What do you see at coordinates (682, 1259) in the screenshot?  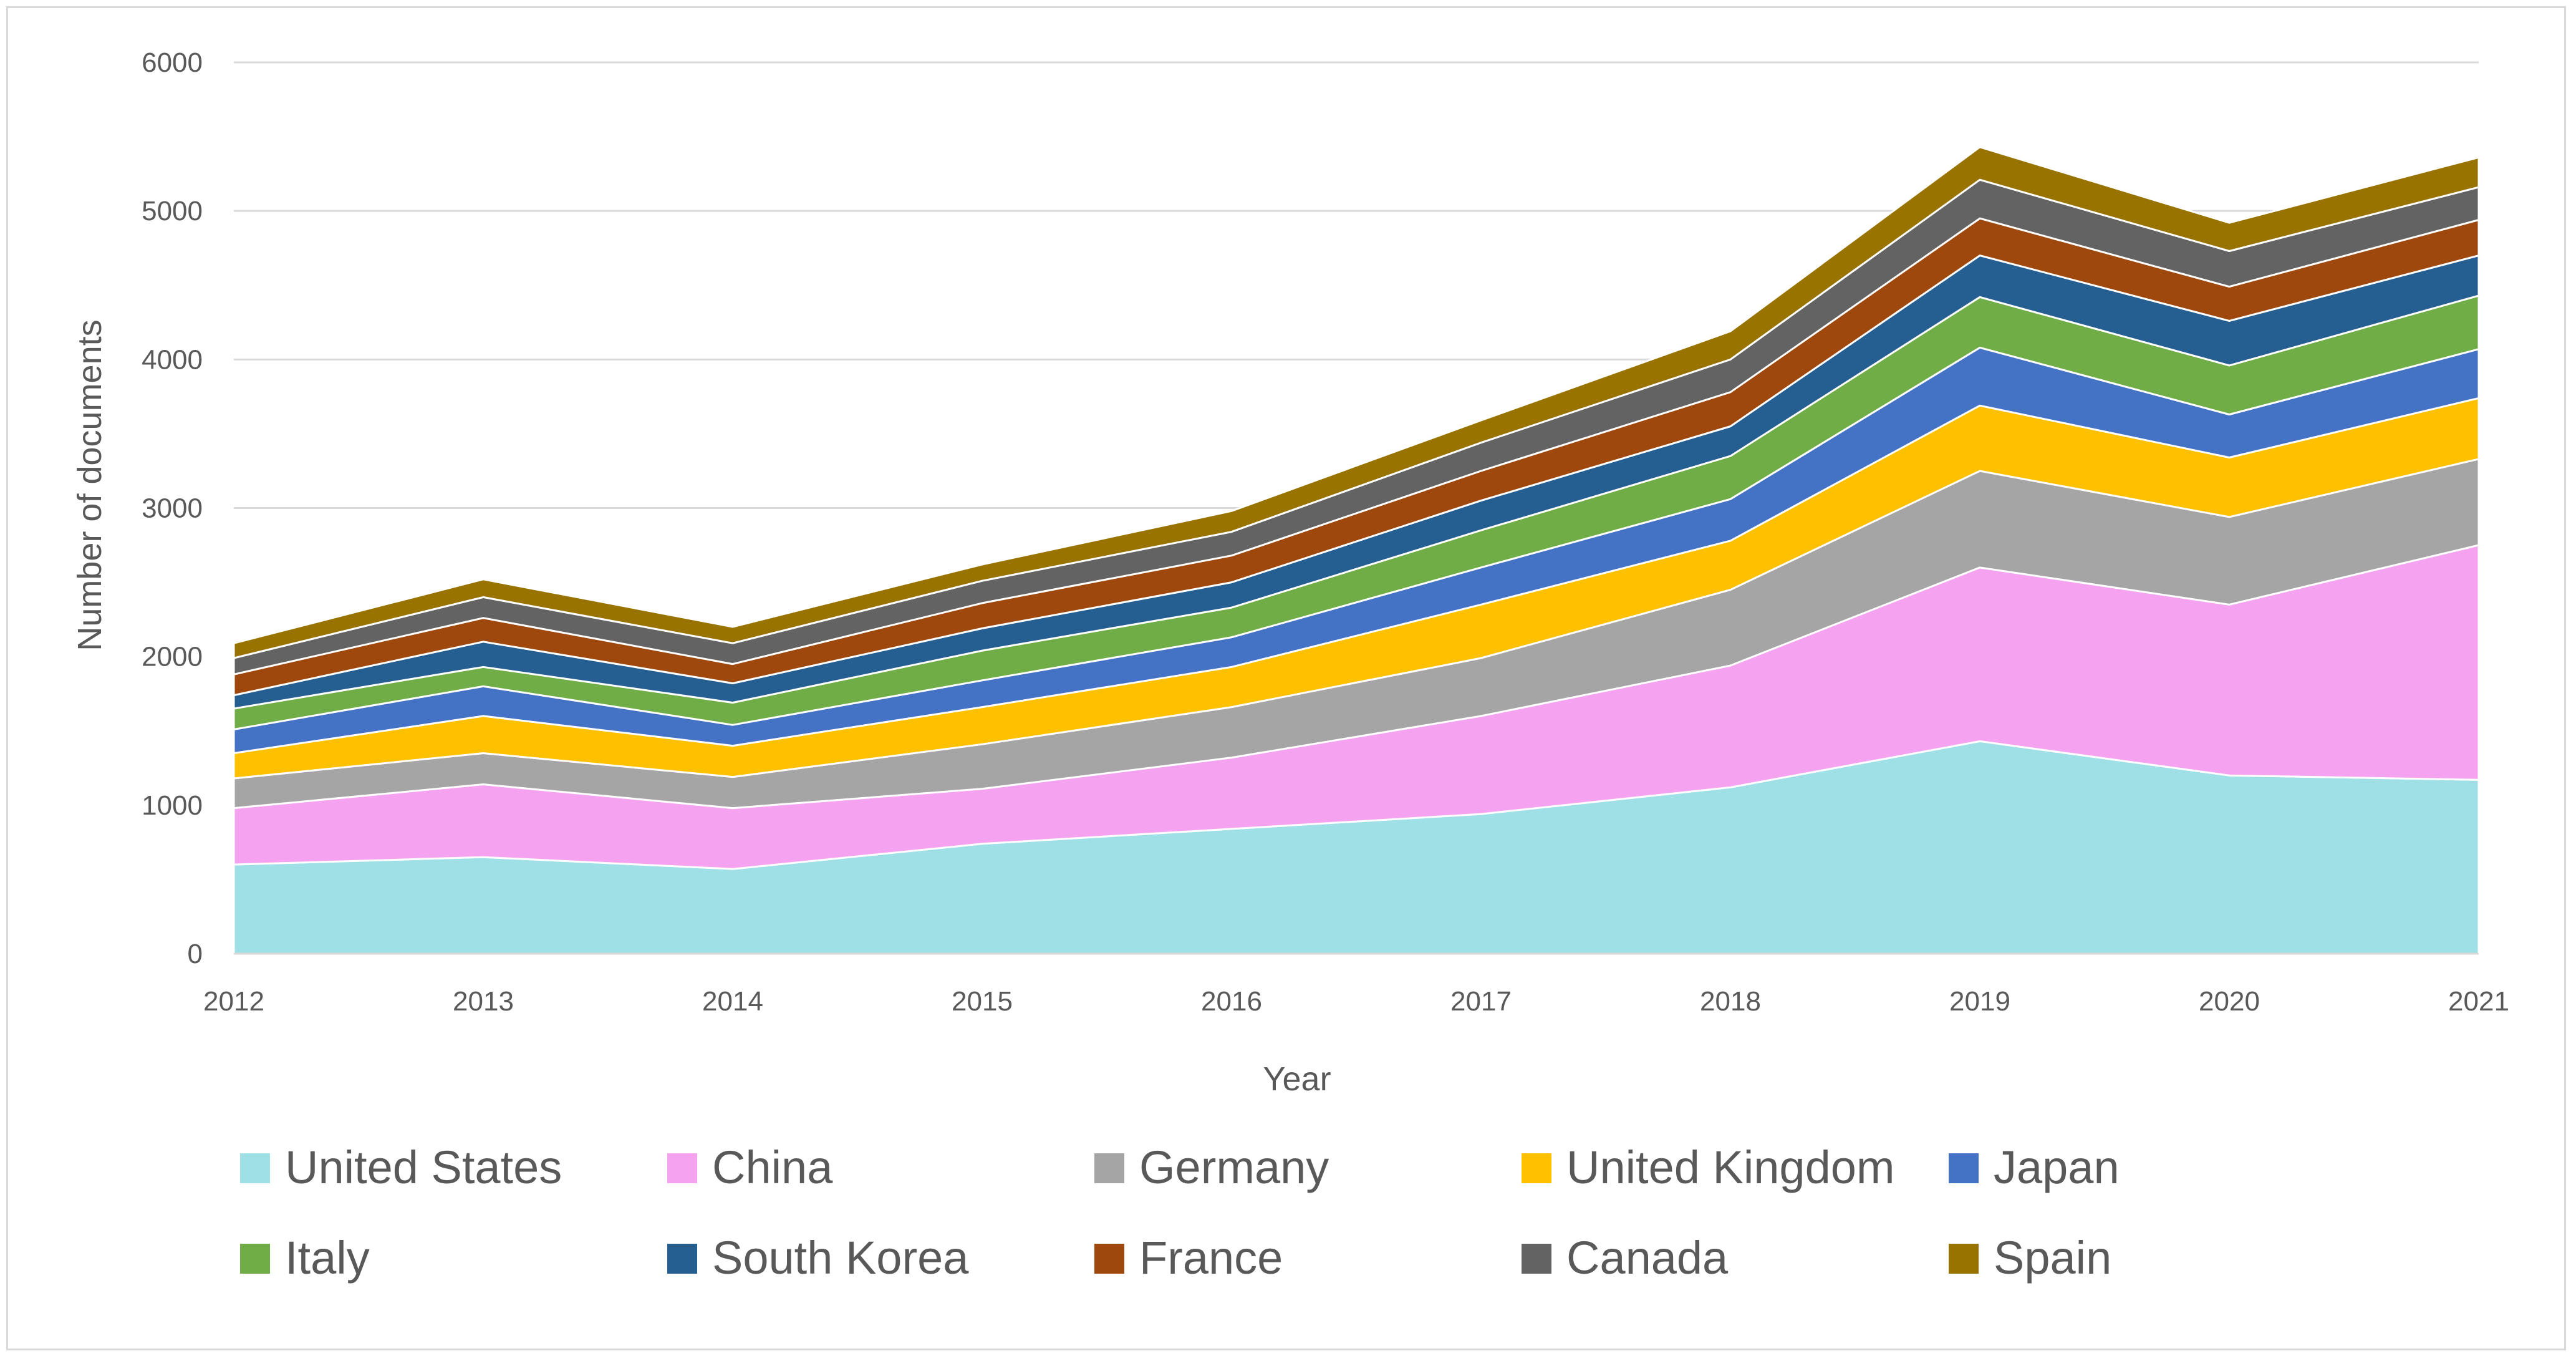 I see `legend-swatch-south-korea` at bounding box center [682, 1259].